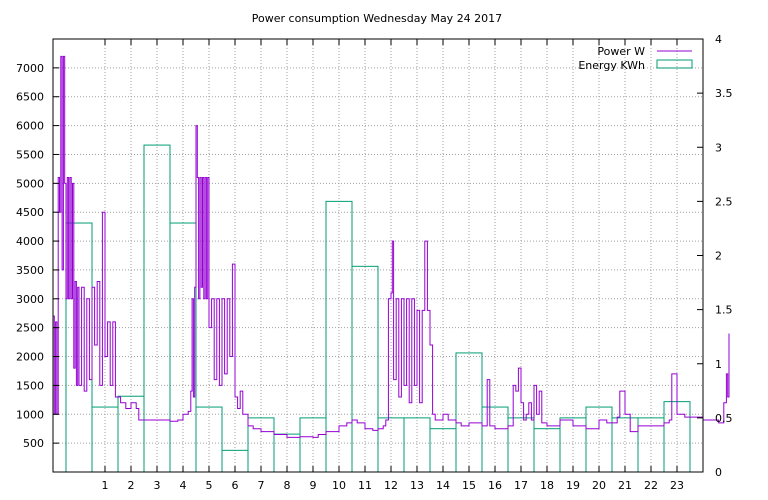 The height and width of the screenshot is (500, 768). I want to click on x-tick-label: 4, so click(183, 485).